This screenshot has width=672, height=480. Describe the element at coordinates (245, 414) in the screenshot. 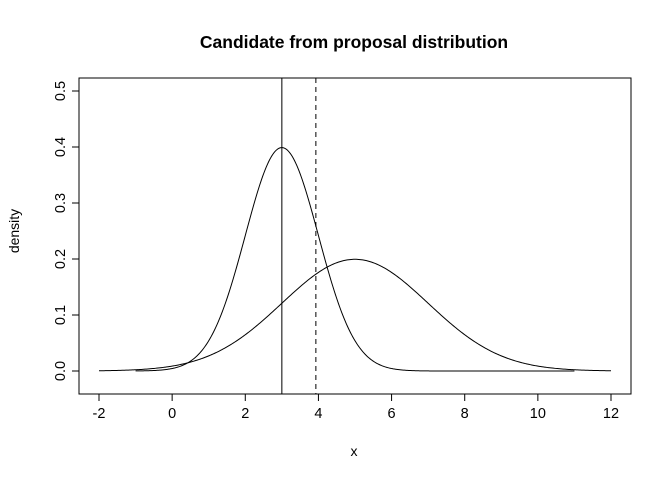

I see `x-tick-label: 2` at that location.